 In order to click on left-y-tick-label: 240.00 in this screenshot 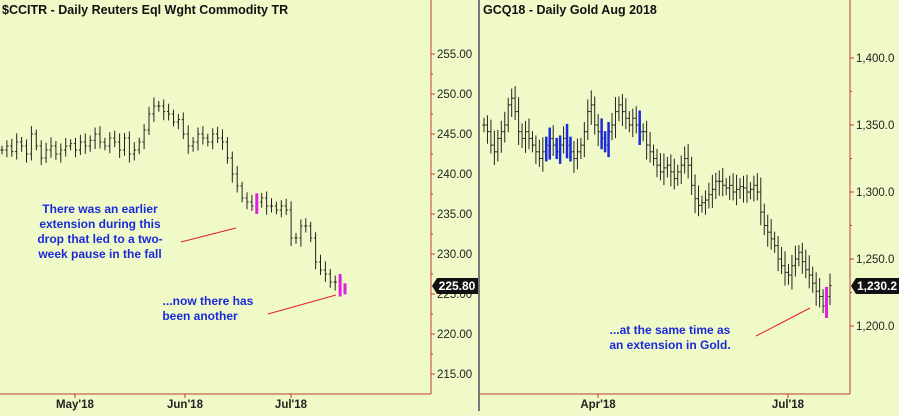, I will do `click(454, 175)`.